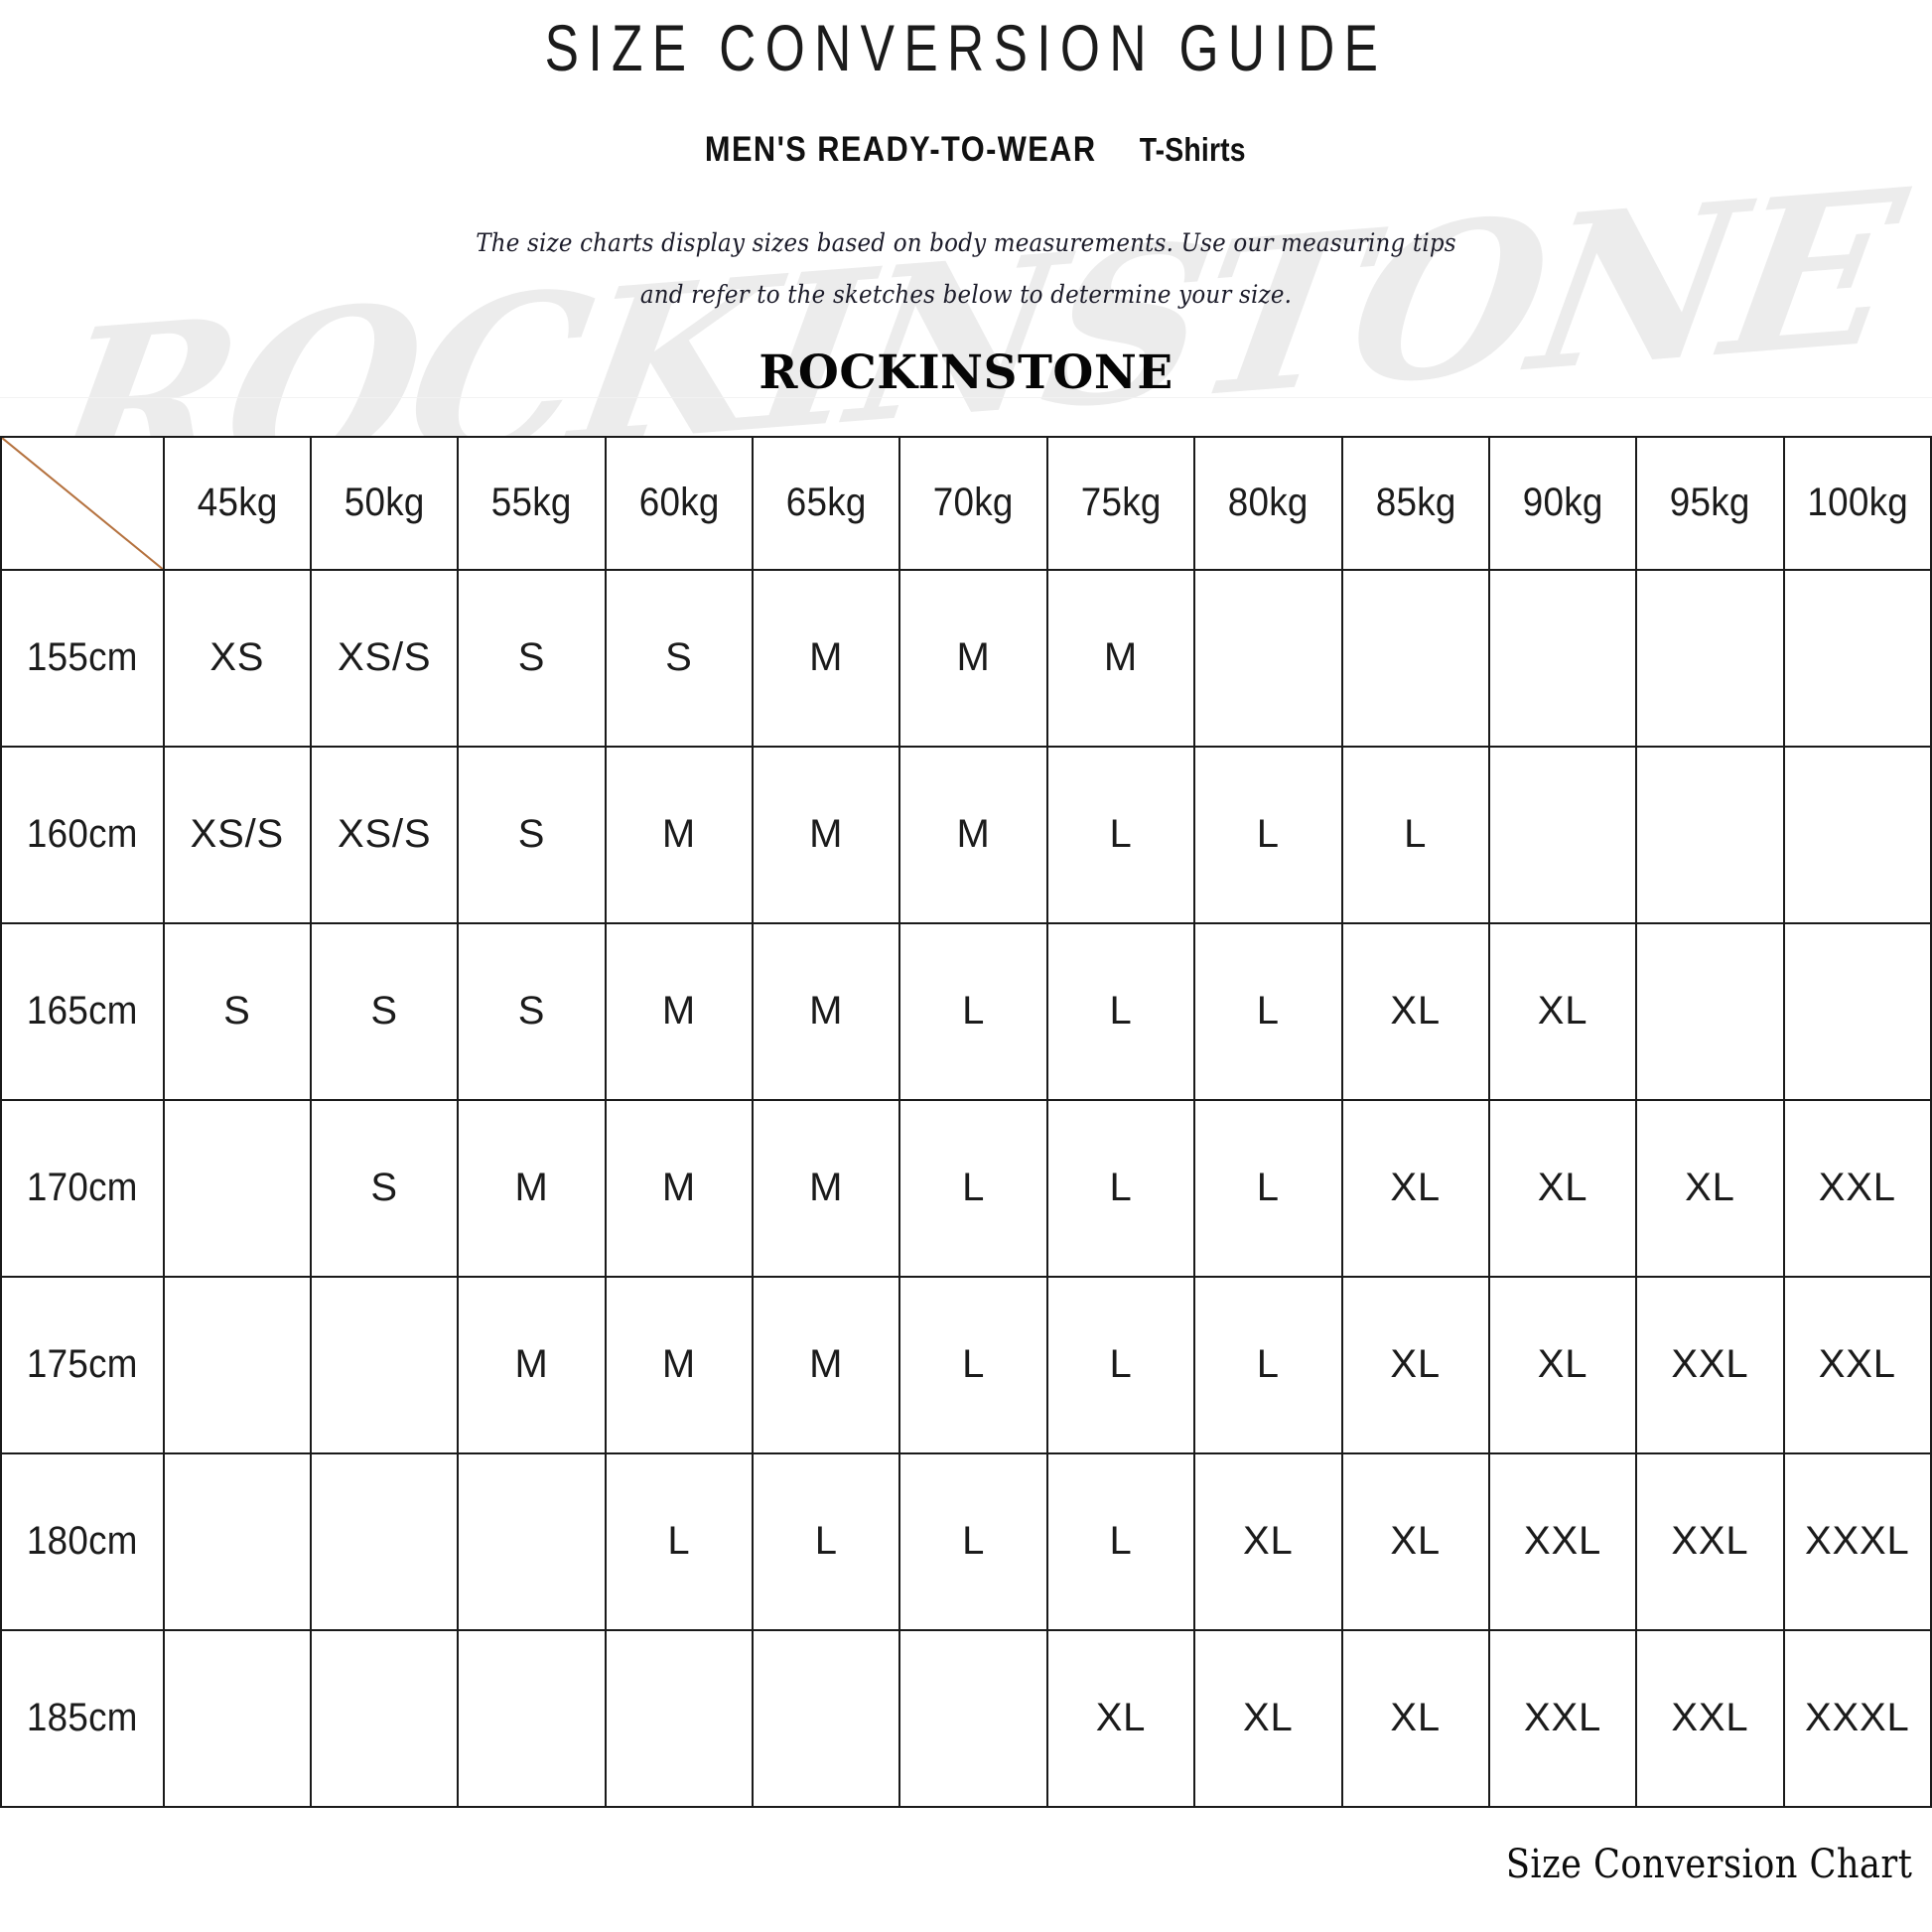 This screenshot has width=1932, height=1932. What do you see at coordinates (385, 503) in the screenshot?
I see `column-header-weight: 50kg` at bounding box center [385, 503].